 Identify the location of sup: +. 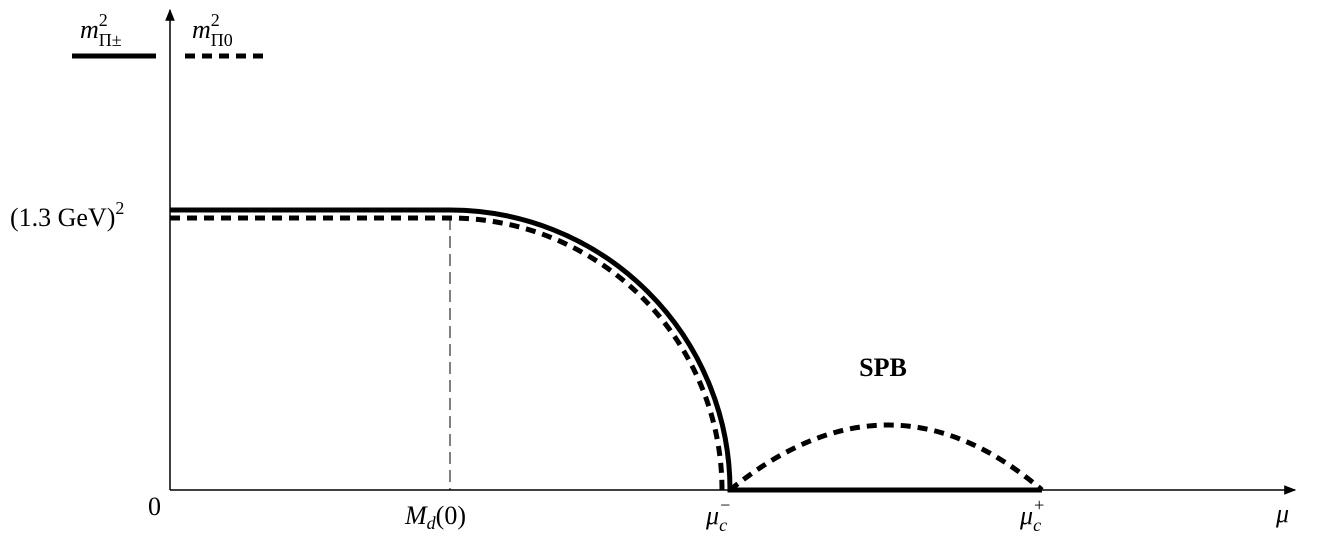
(1039, 505).